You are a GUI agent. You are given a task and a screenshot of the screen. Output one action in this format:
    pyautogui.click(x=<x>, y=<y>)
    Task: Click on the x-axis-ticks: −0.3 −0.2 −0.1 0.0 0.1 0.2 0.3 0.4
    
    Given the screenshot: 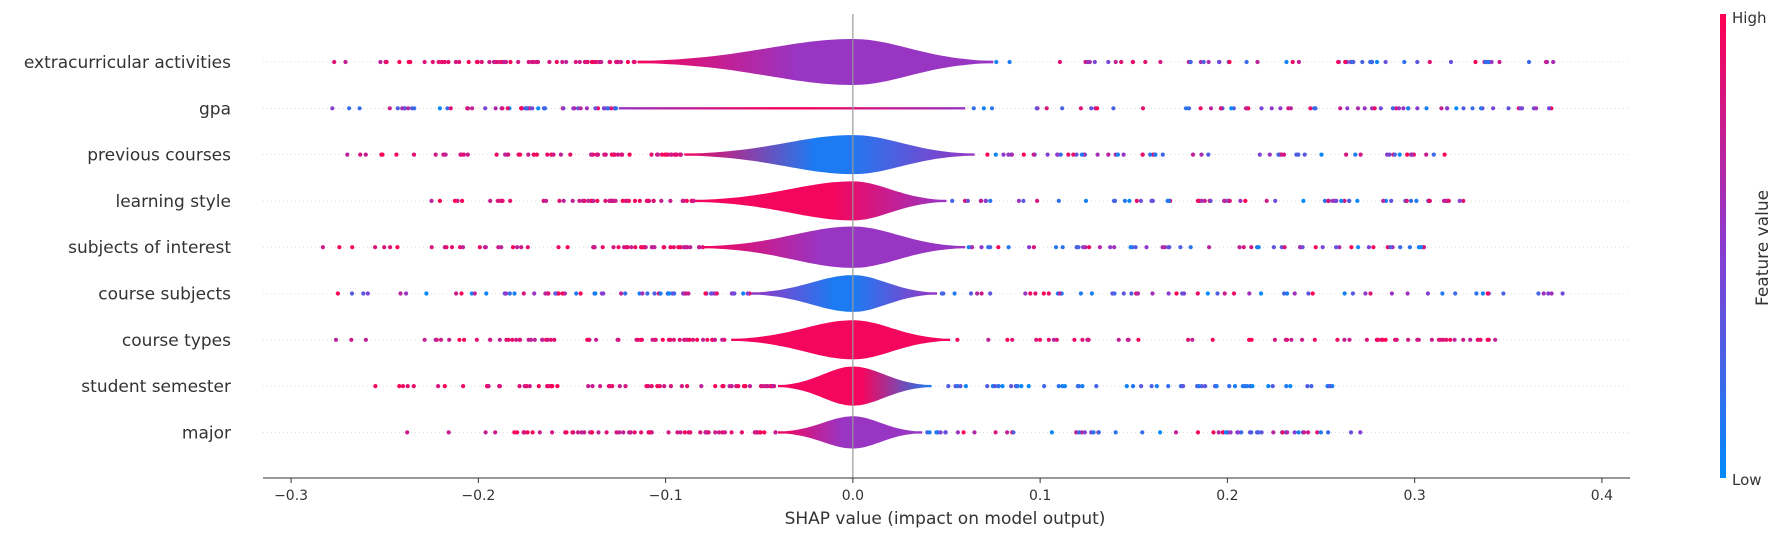 What is the action you would take?
    pyautogui.click(x=943, y=491)
    